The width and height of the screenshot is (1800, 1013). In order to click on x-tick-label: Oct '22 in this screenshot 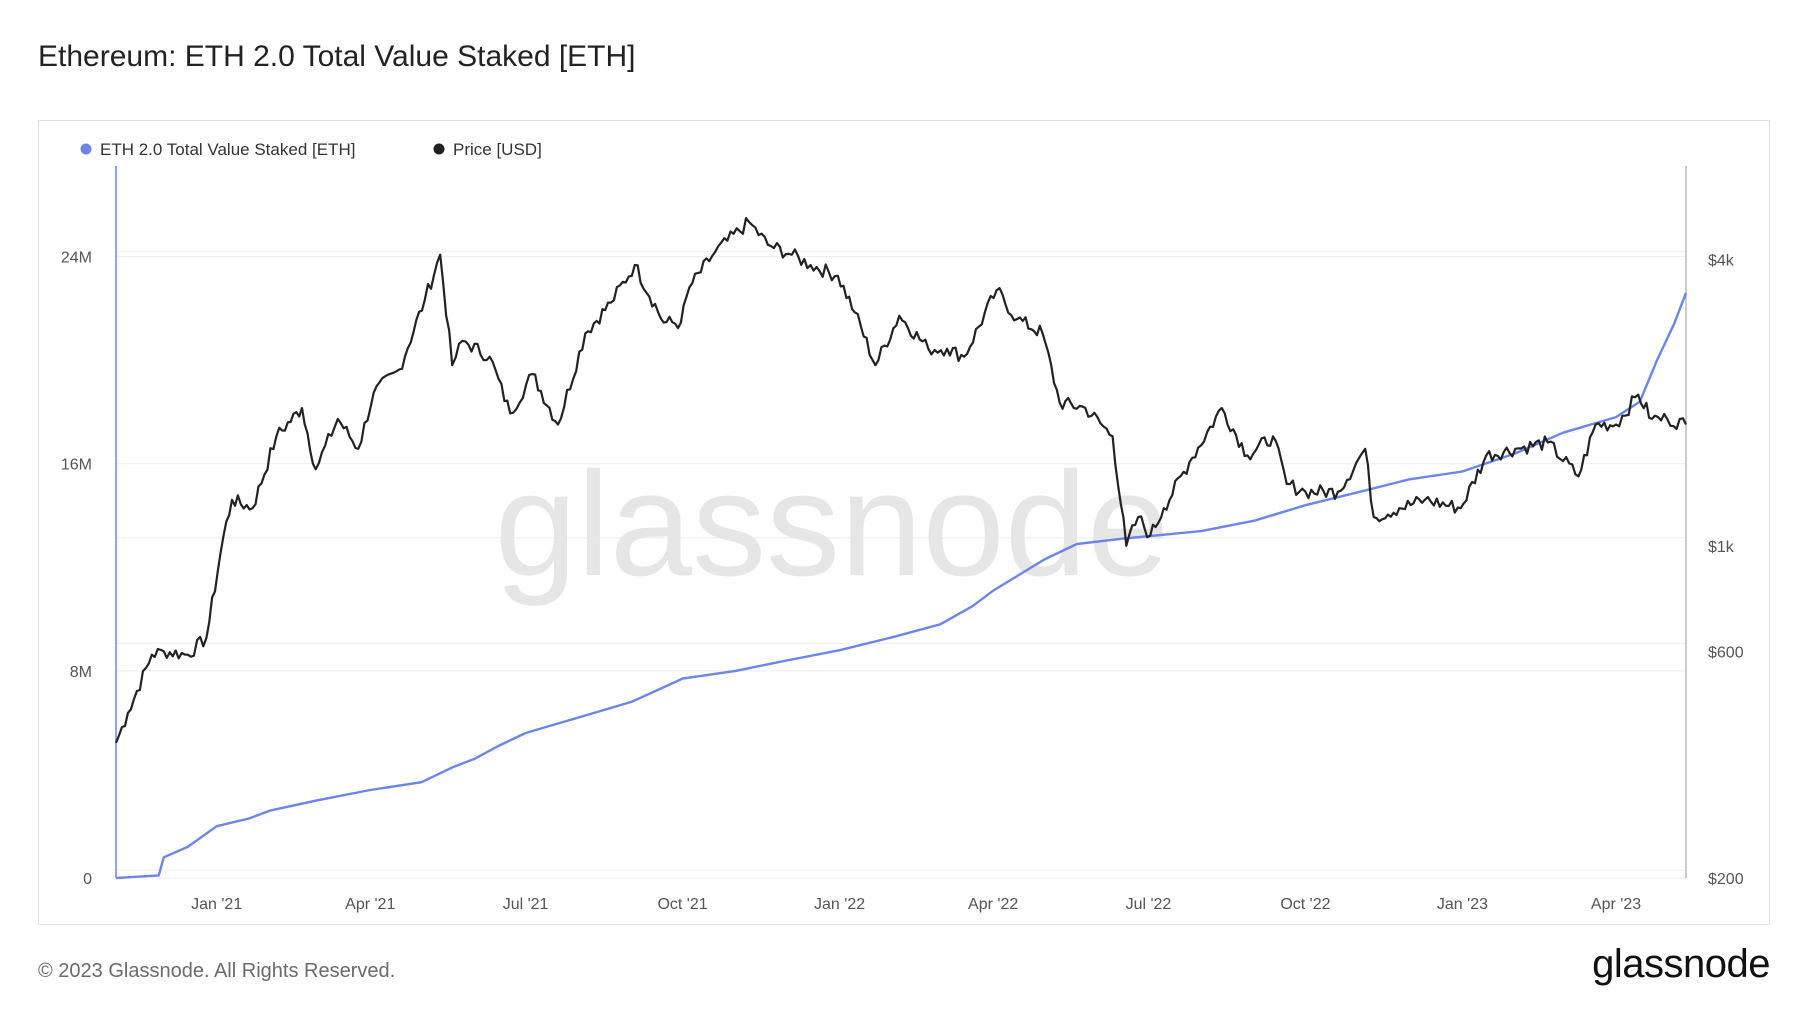, I will do `click(1305, 904)`.